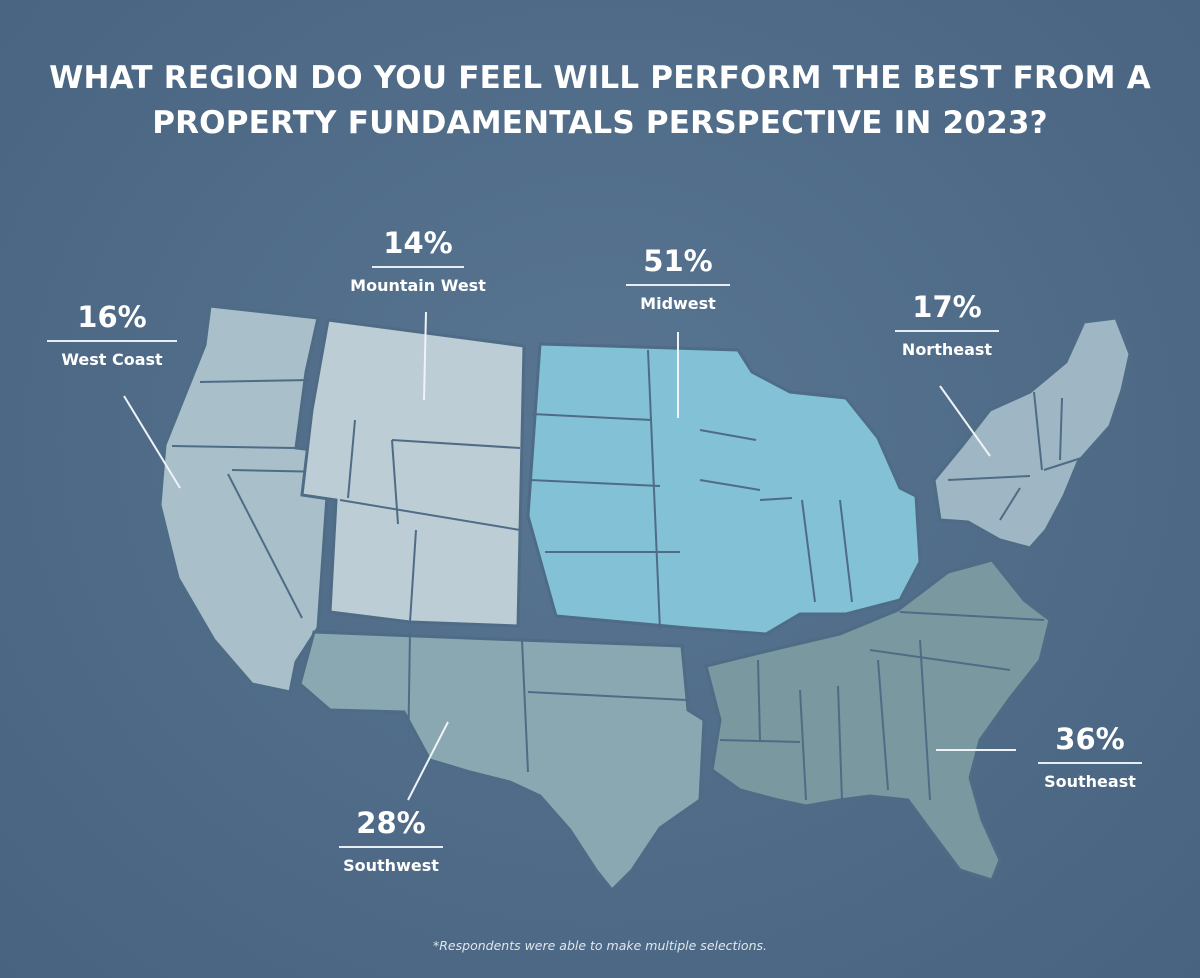  I want to click on midwest-percent: 51%, so click(678, 261).